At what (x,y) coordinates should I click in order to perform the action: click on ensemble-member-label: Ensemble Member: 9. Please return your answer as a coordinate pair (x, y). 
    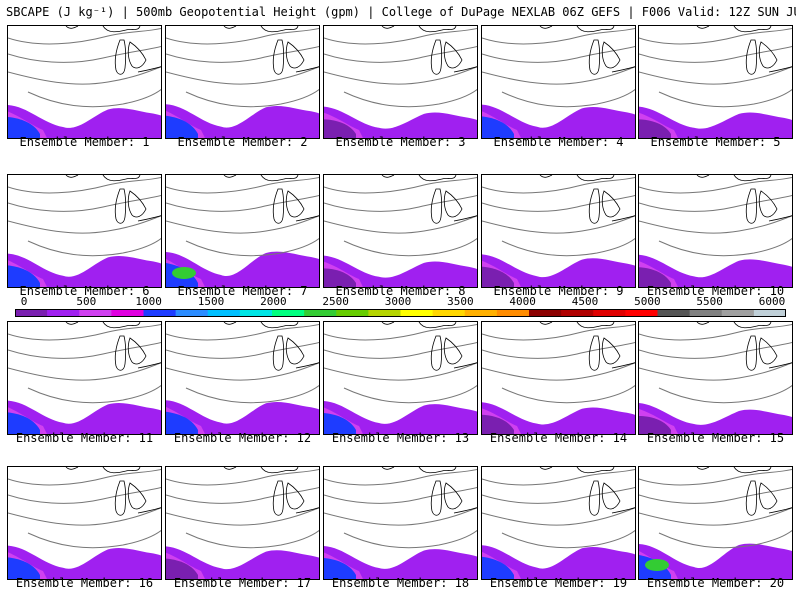
    Looking at the image, I should click on (558, 291).